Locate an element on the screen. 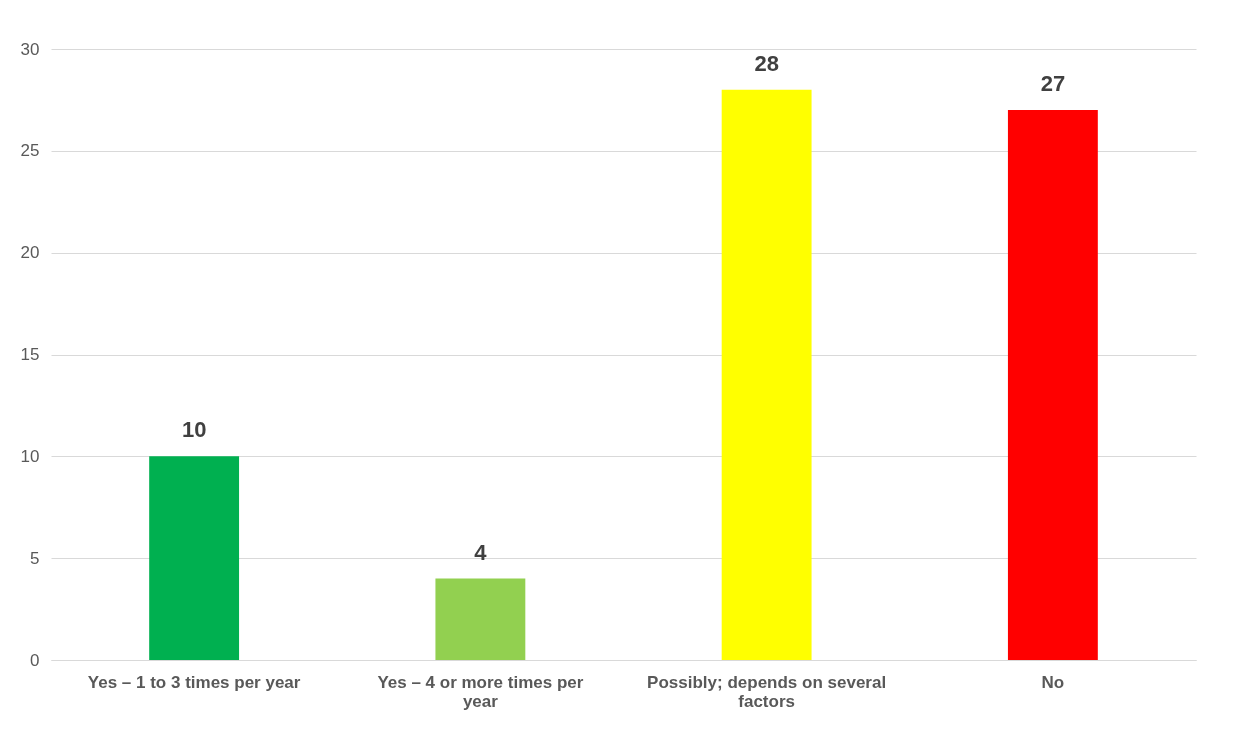 The width and height of the screenshot is (1237, 735). y-tick-label: 20 is located at coordinates (30, 253).